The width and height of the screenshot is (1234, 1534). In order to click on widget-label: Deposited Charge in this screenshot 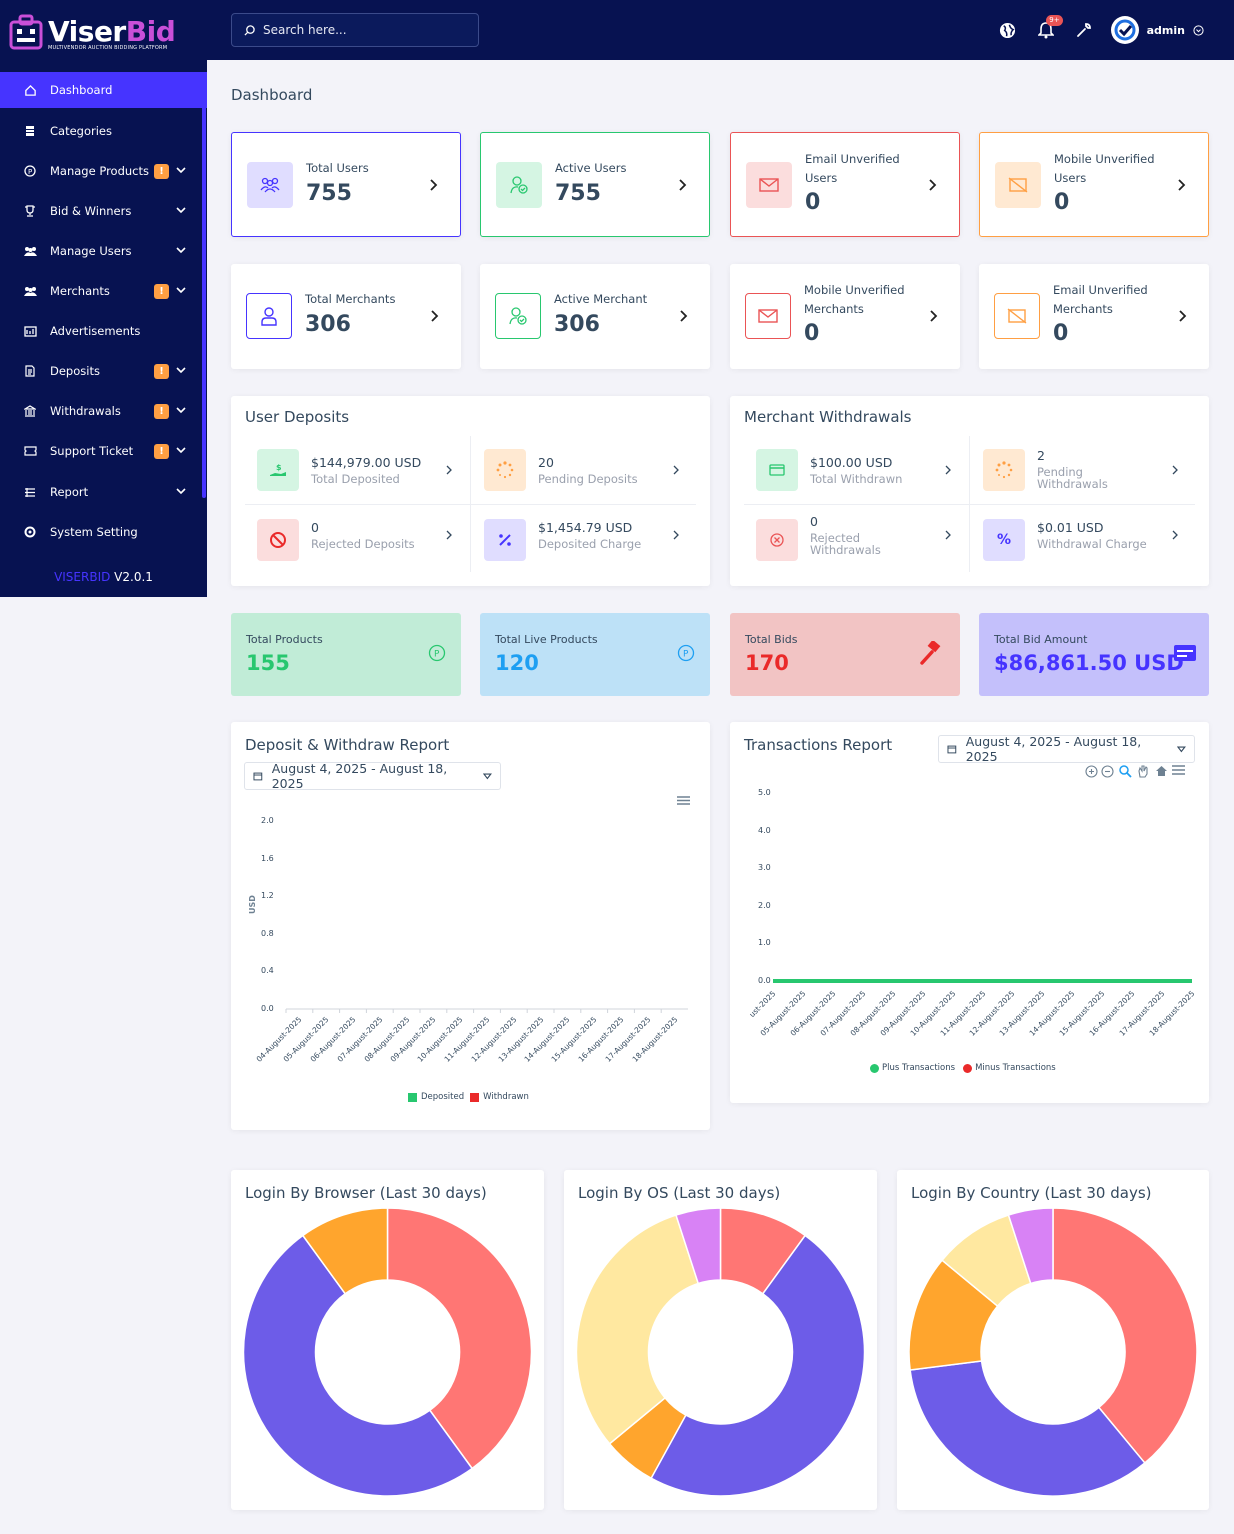, I will do `click(590, 544)`.